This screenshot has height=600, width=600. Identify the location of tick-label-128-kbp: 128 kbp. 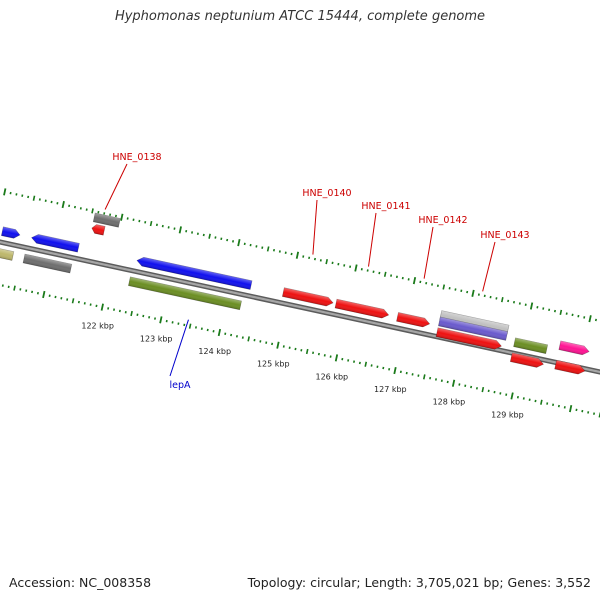
(449, 402).